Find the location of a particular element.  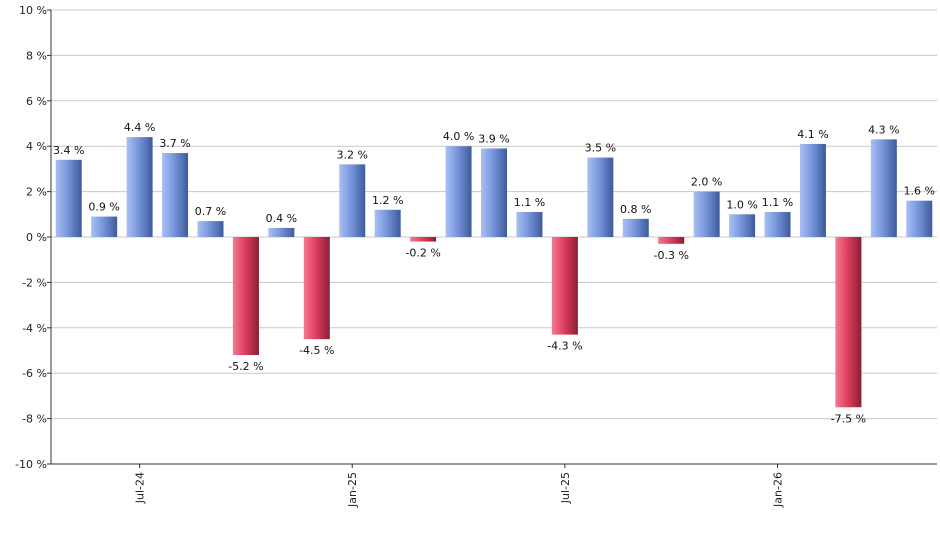

data-label: 0.8 % is located at coordinates (635, 209).